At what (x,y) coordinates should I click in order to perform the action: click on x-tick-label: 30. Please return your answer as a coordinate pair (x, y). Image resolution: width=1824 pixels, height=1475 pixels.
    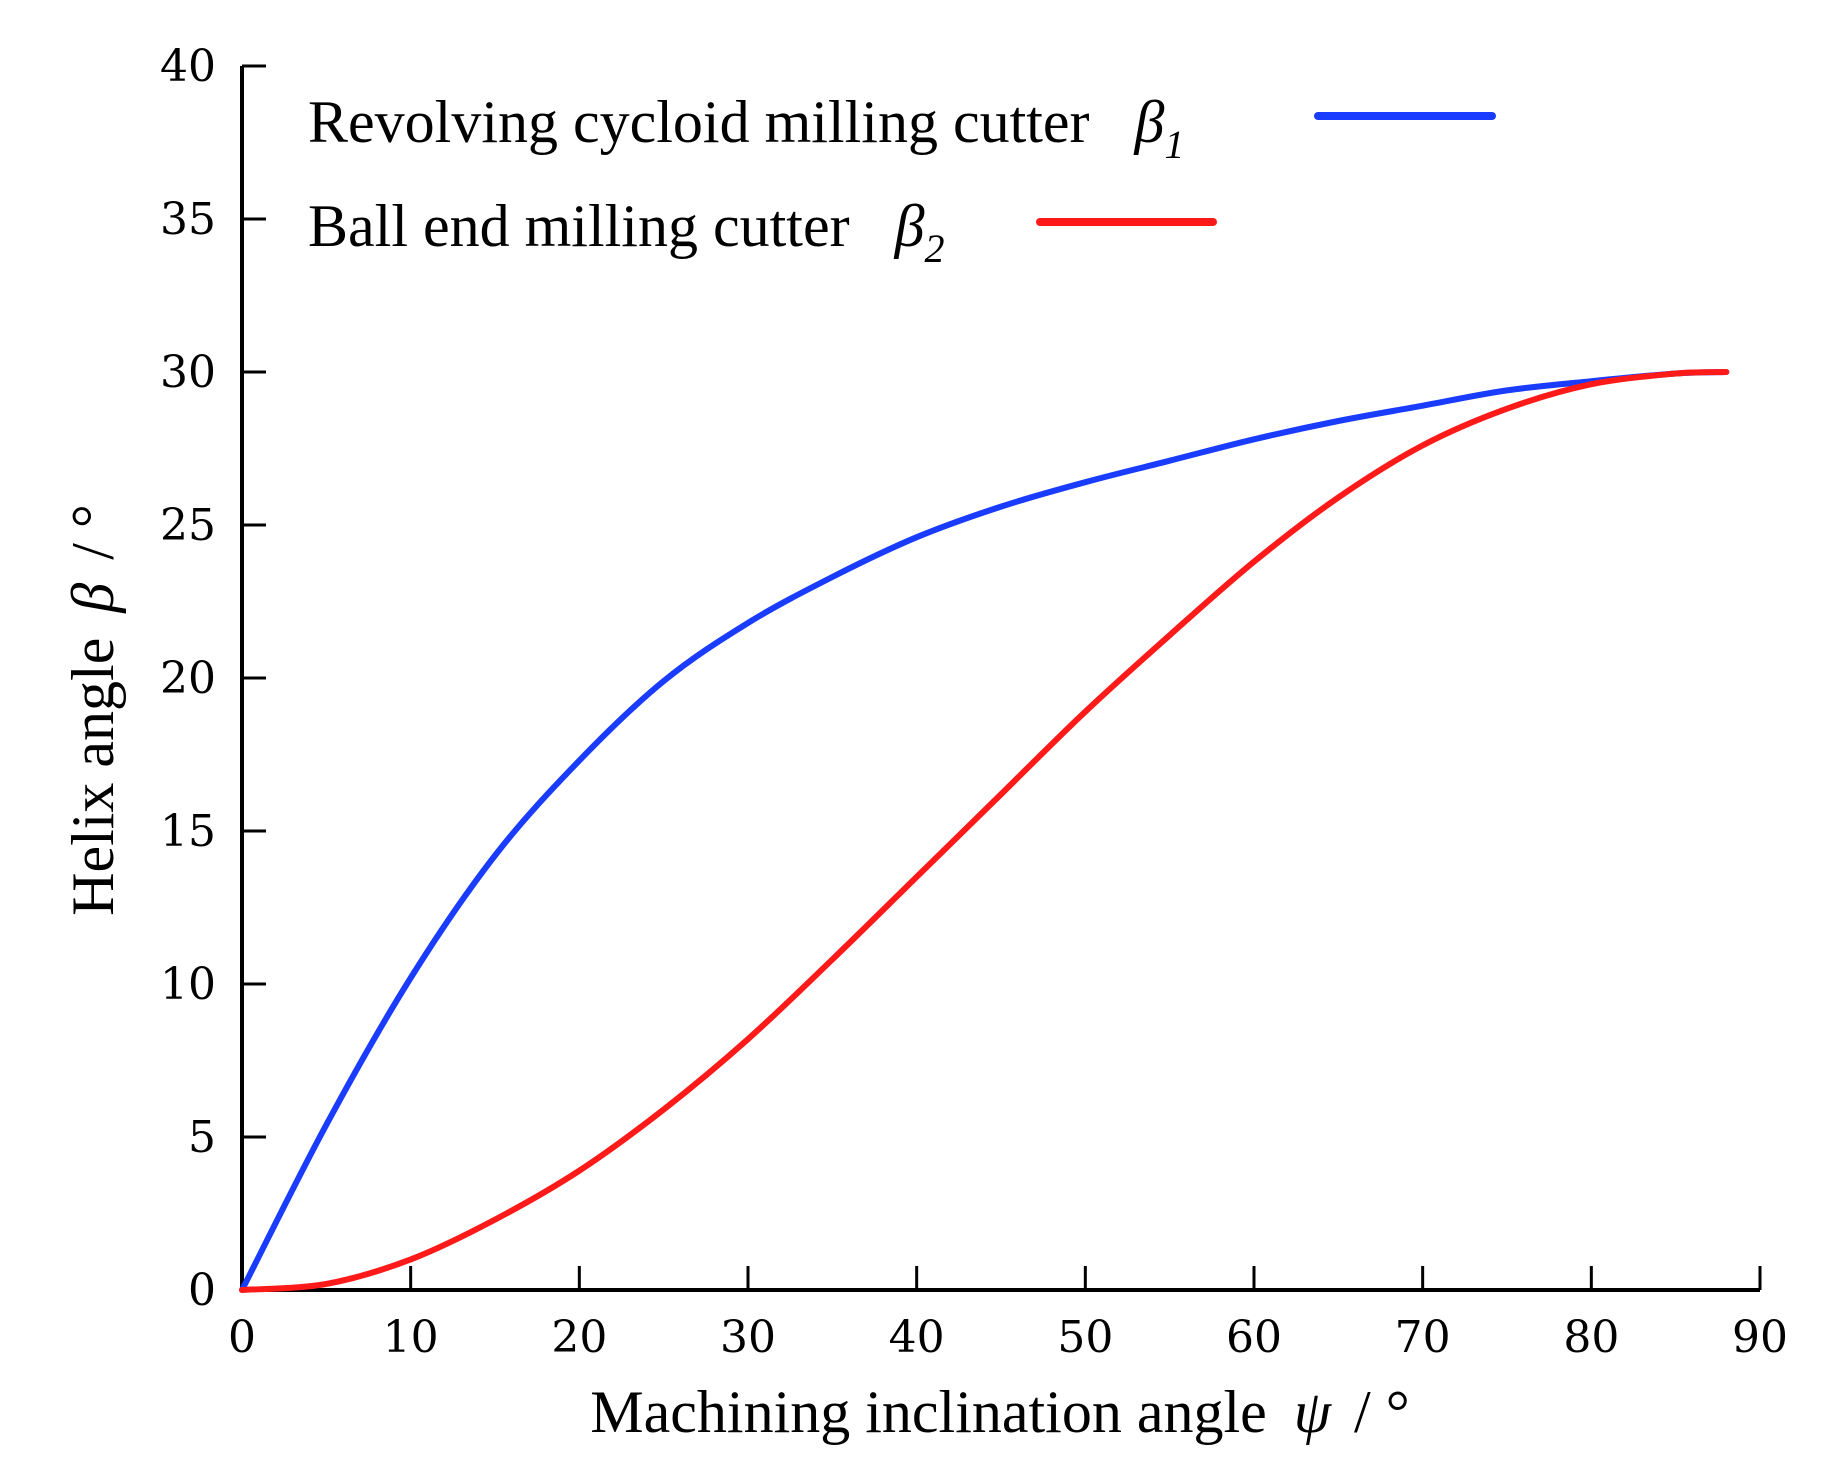
    Looking at the image, I should click on (748, 1337).